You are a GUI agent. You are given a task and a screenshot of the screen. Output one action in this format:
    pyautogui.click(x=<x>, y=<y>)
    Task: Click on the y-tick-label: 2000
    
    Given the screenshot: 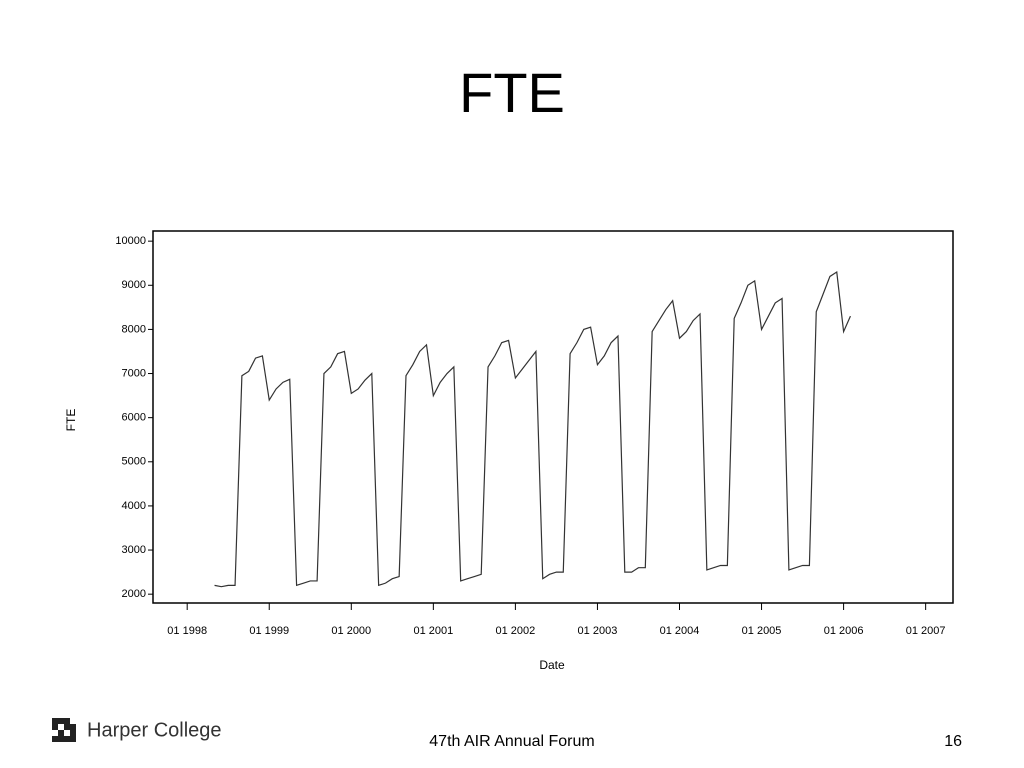 What is the action you would take?
    pyautogui.click(x=134, y=594)
    